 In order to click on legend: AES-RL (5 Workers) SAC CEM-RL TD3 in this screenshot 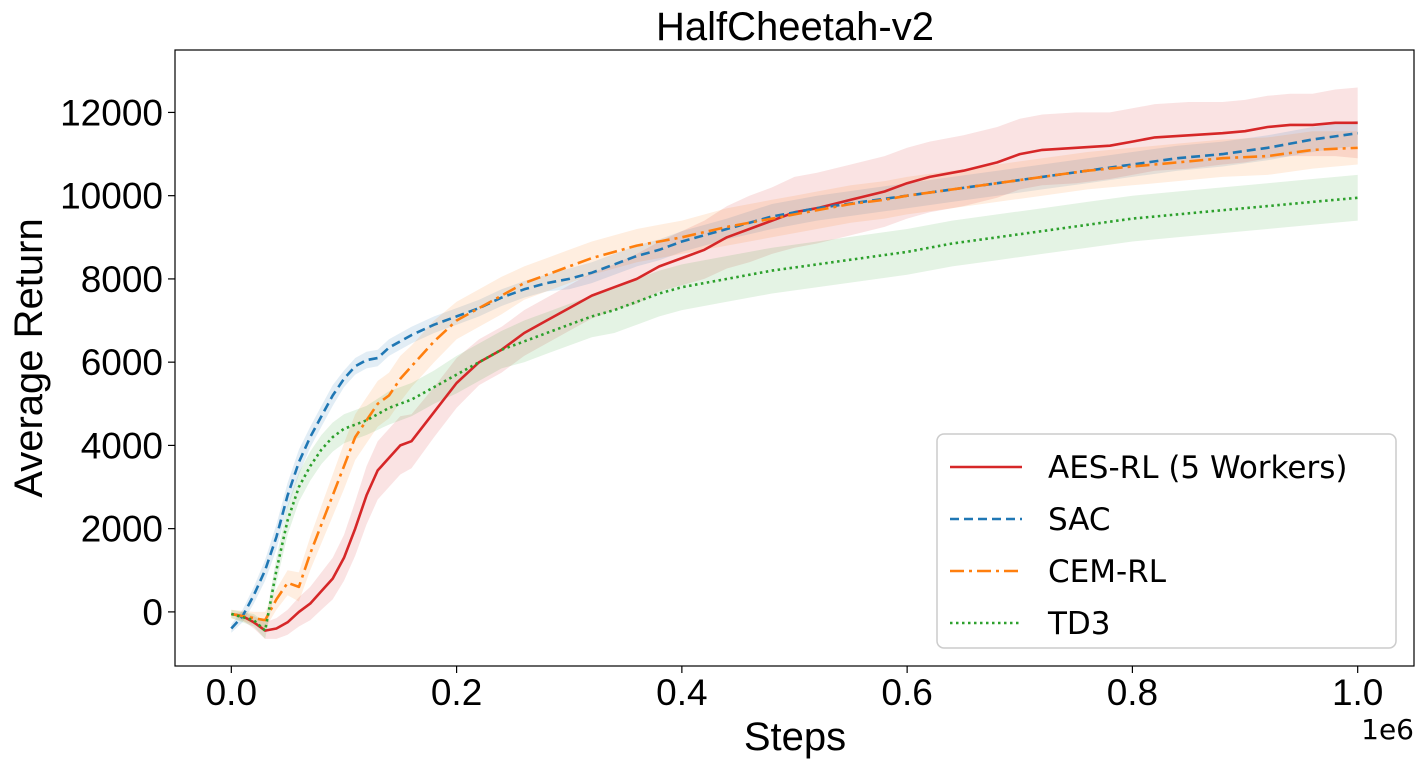, I will do `click(1166, 541)`.